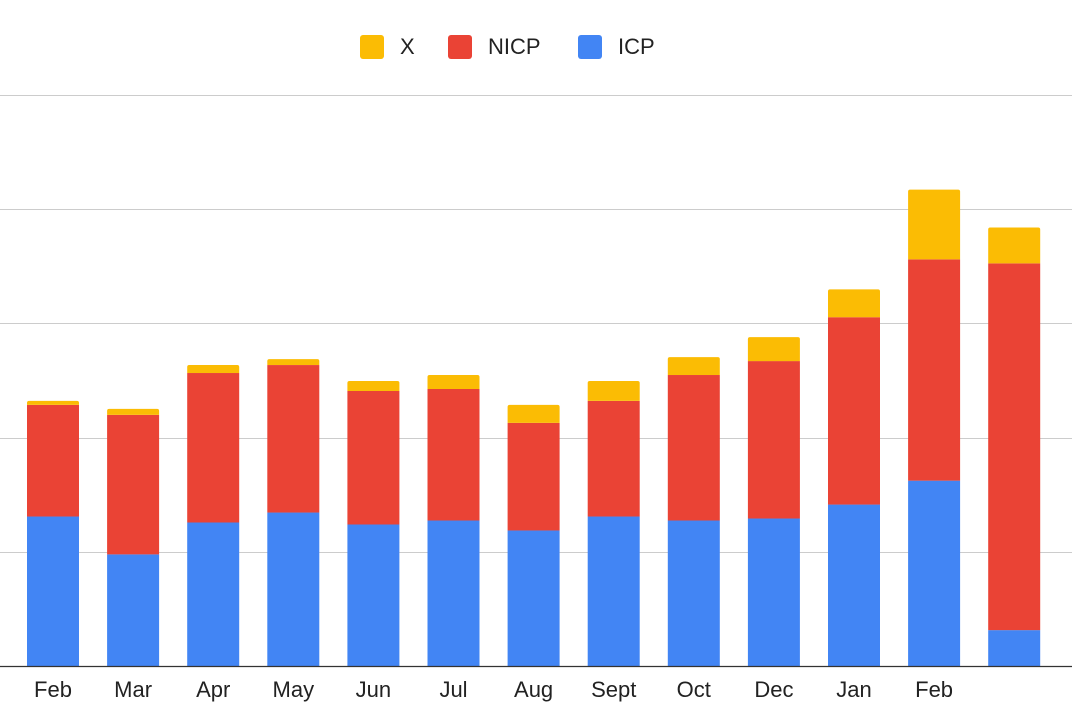  What do you see at coordinates (613, 689) in the screenshot?
I see `x-tick-label-7: Sept` at bounding box center [613, 689].